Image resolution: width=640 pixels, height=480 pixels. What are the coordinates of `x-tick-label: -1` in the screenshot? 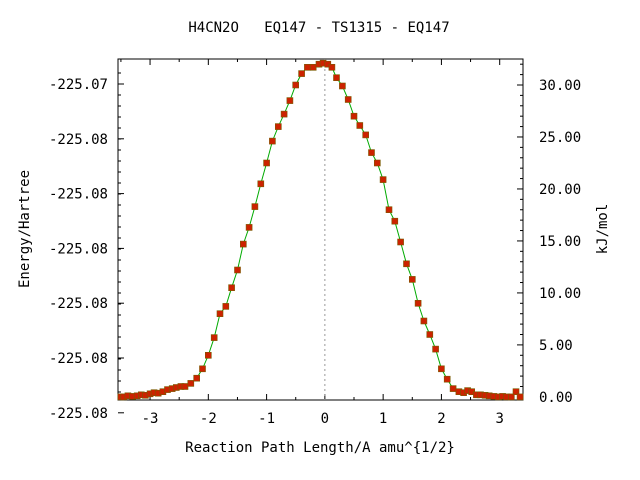 It's located at (266, 419).